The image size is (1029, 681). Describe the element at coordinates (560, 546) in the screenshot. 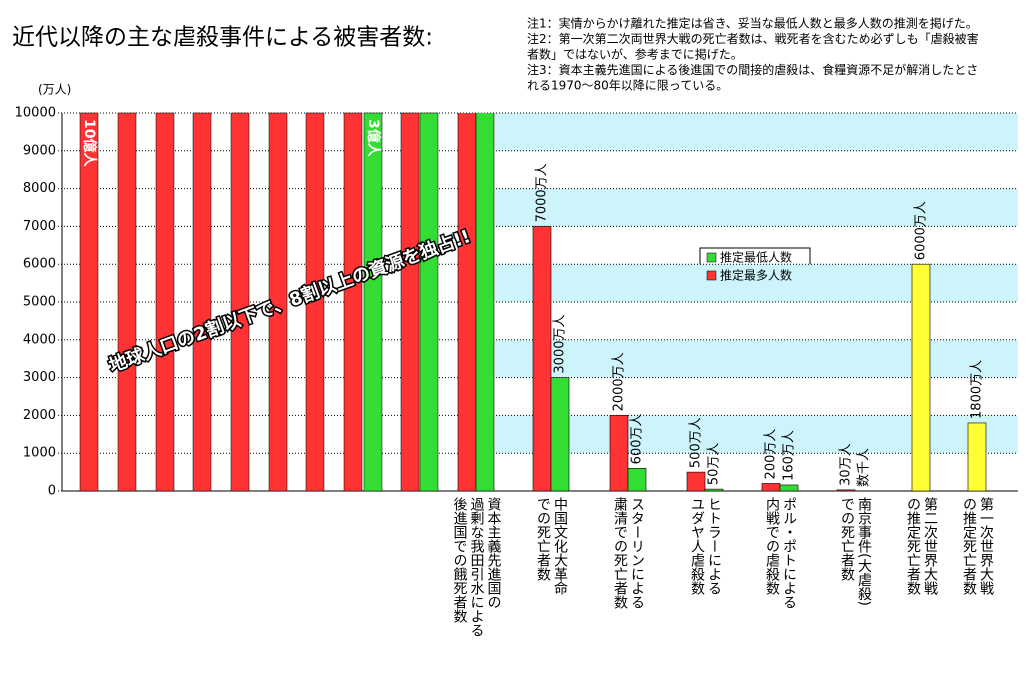

I see `x-tick-line: 中国文化大革命` at that location.